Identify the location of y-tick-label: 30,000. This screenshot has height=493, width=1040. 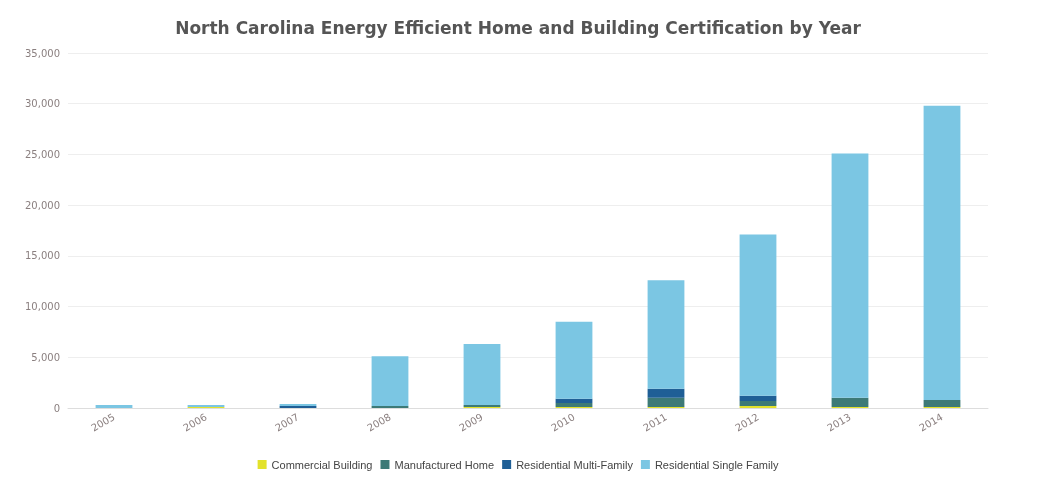
(42, 104).